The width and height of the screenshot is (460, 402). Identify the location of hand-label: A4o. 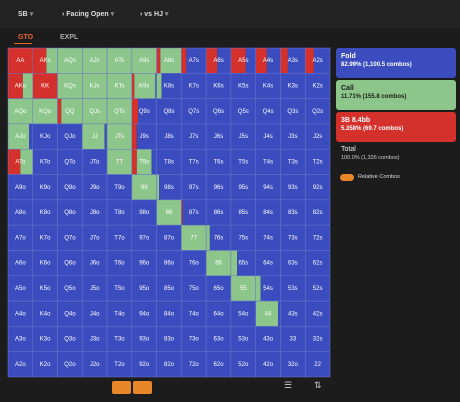
(20, 314).